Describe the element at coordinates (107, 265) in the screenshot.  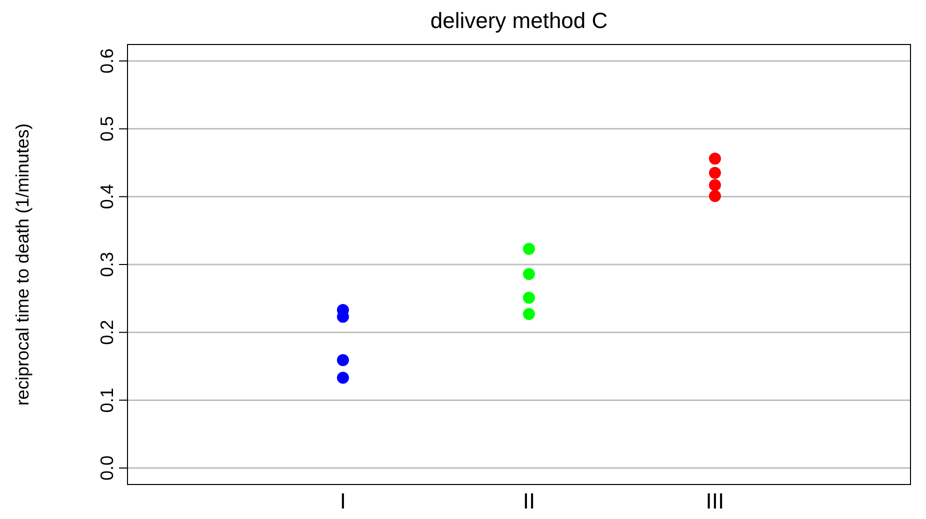
I see `y-tick-label: 0.3` at that location.